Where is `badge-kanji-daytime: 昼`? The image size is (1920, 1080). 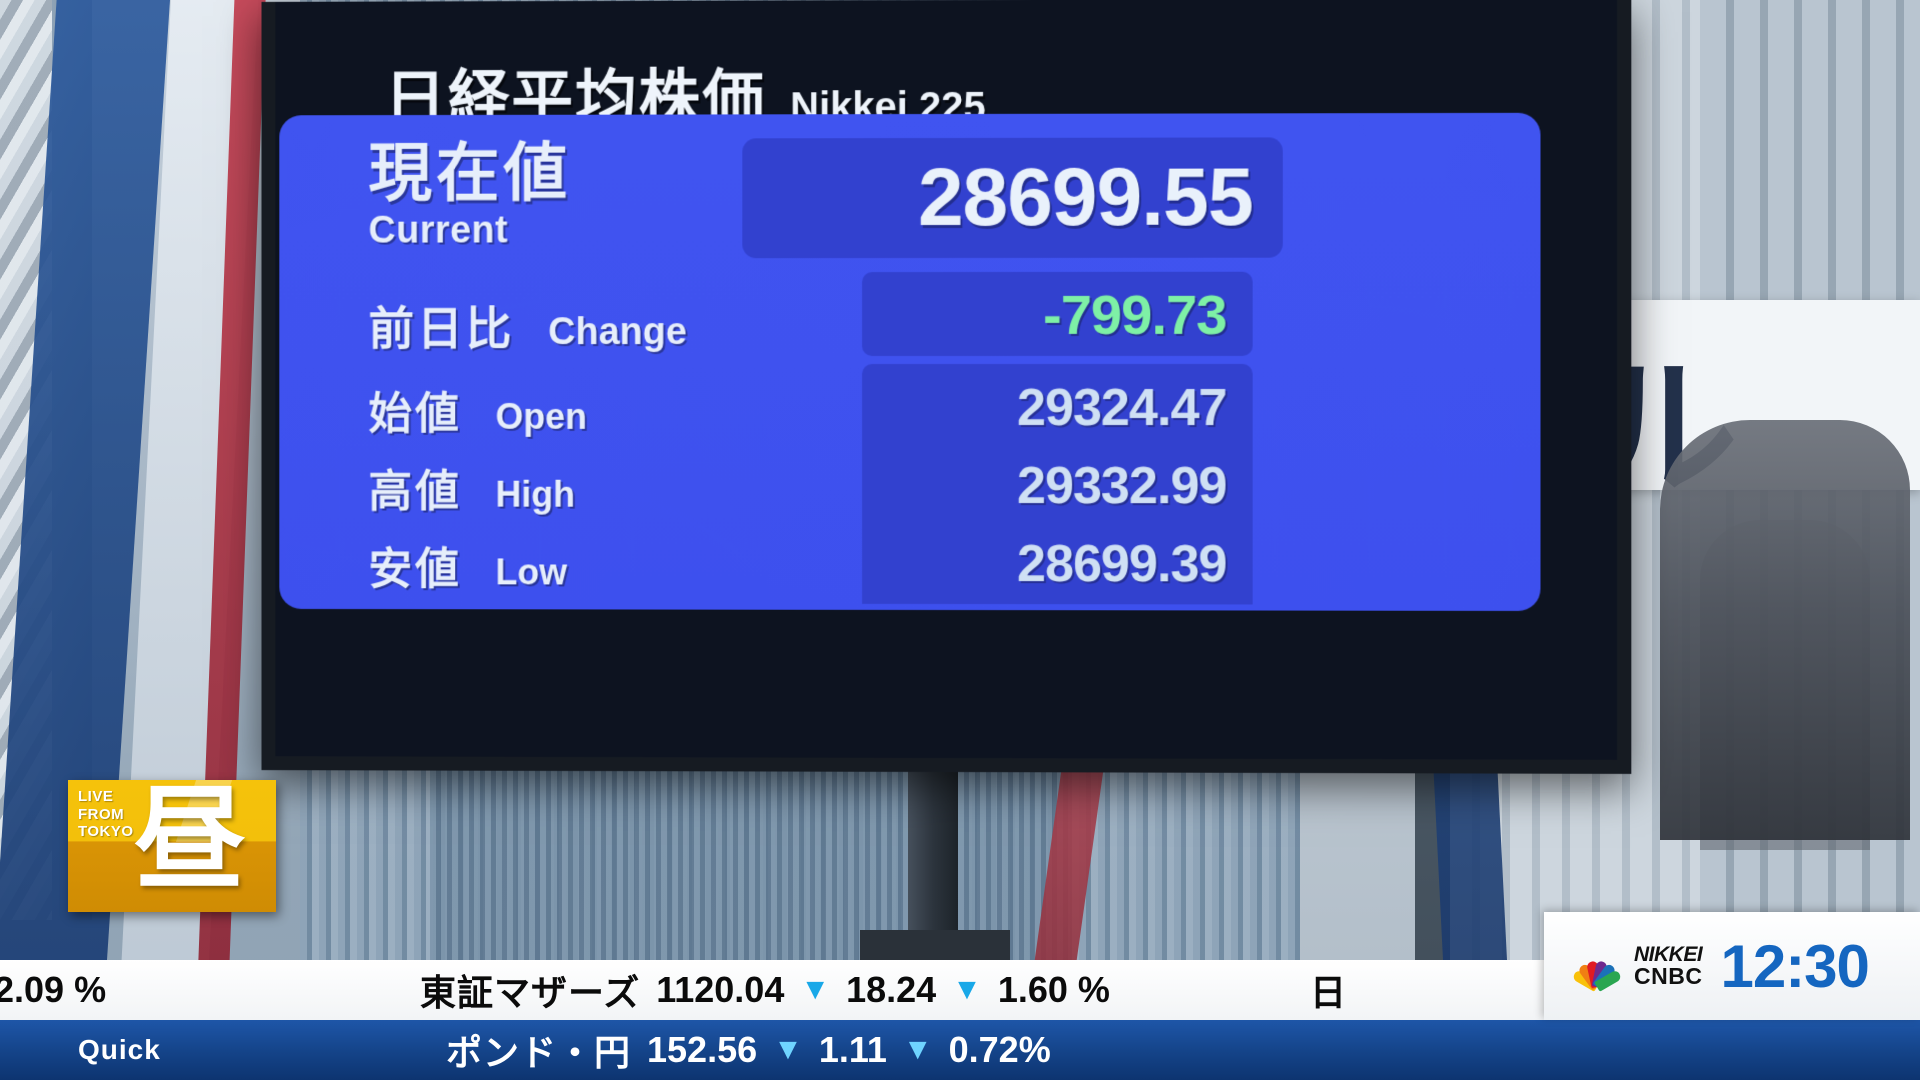 badge-kanji-daytime: 昼 is located at coordinates (190, 840).